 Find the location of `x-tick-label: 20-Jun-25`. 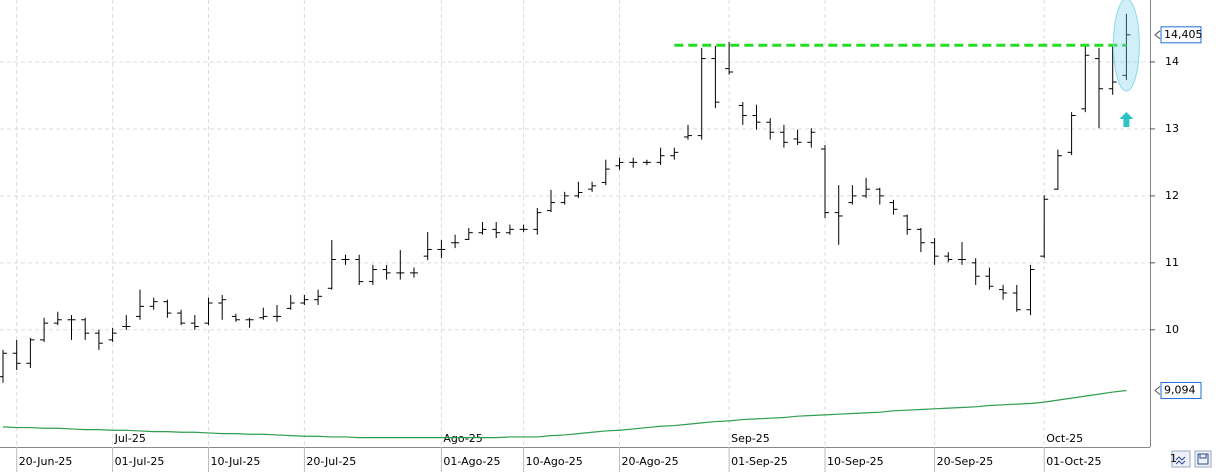

x-tick-label: 20-Jun-25 is located at coordinates (46, 461).